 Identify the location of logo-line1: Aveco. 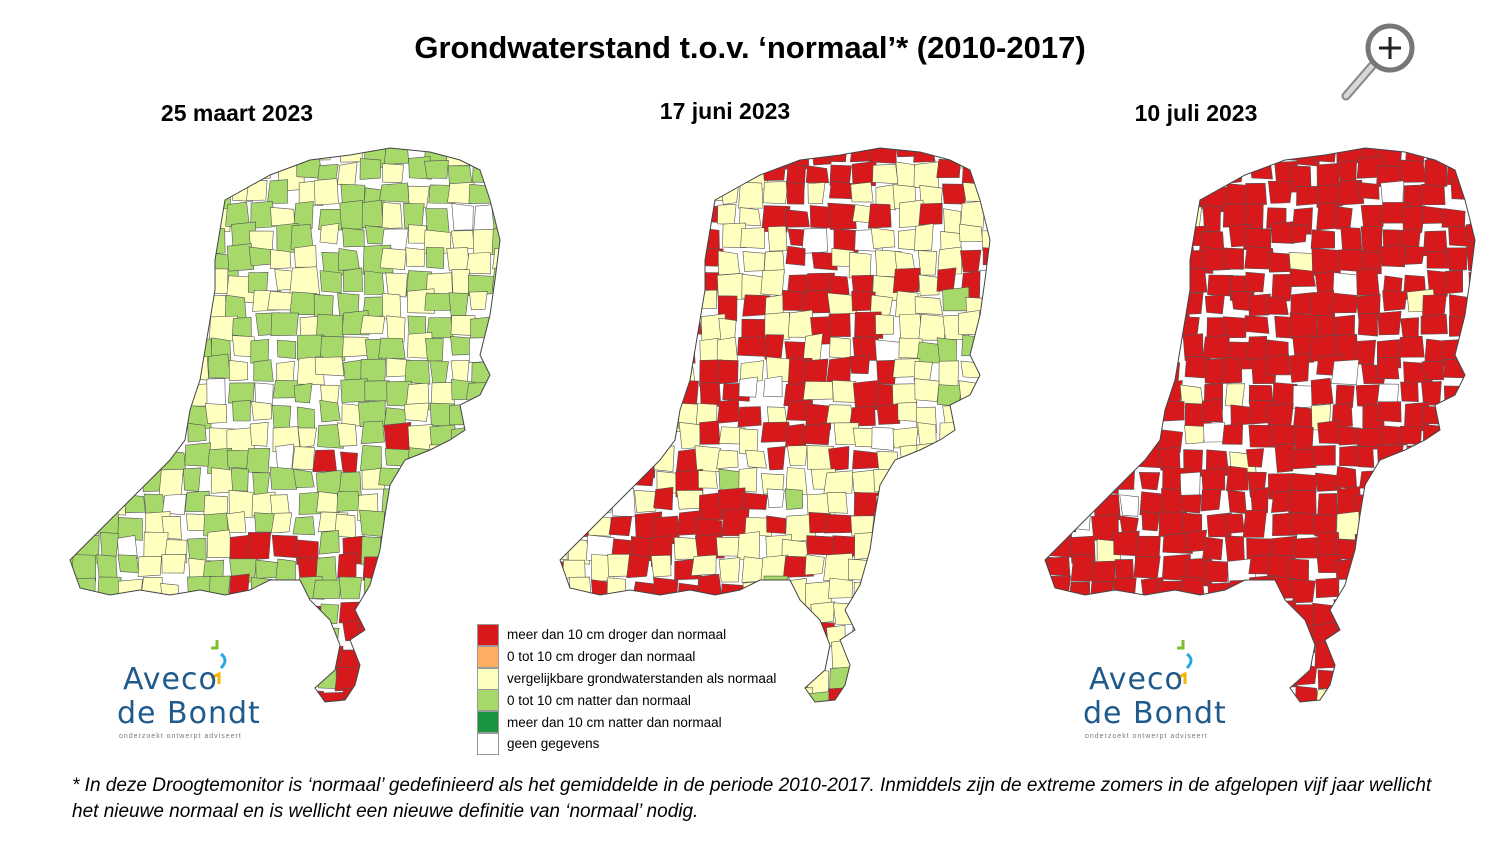
(1136, 679).